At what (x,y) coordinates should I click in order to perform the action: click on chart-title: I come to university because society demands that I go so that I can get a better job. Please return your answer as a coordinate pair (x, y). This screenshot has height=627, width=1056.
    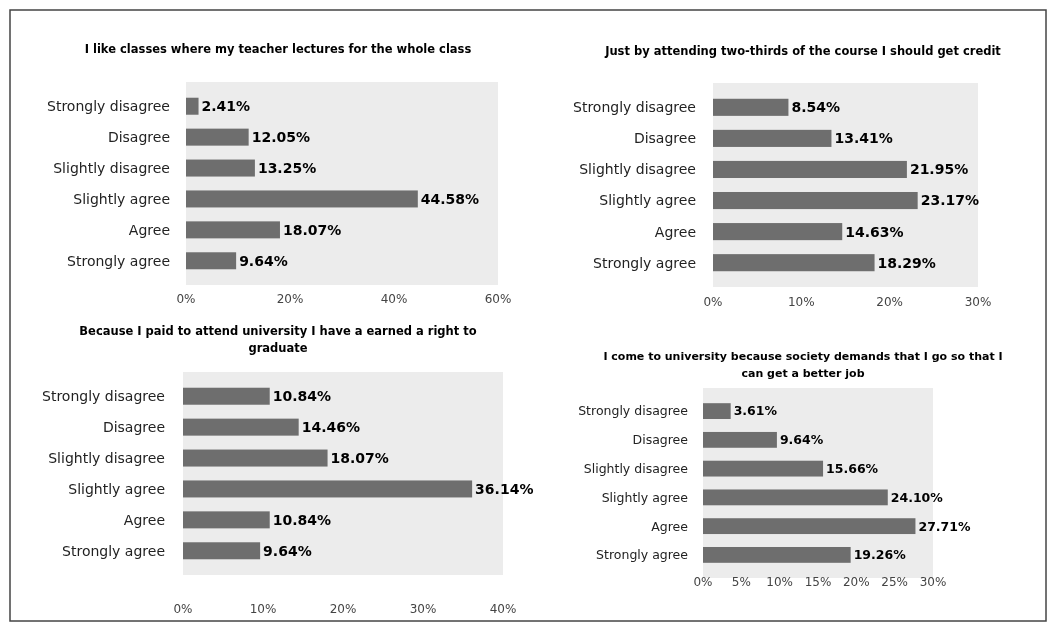
    Looking at the image, I should click on (803, 365).